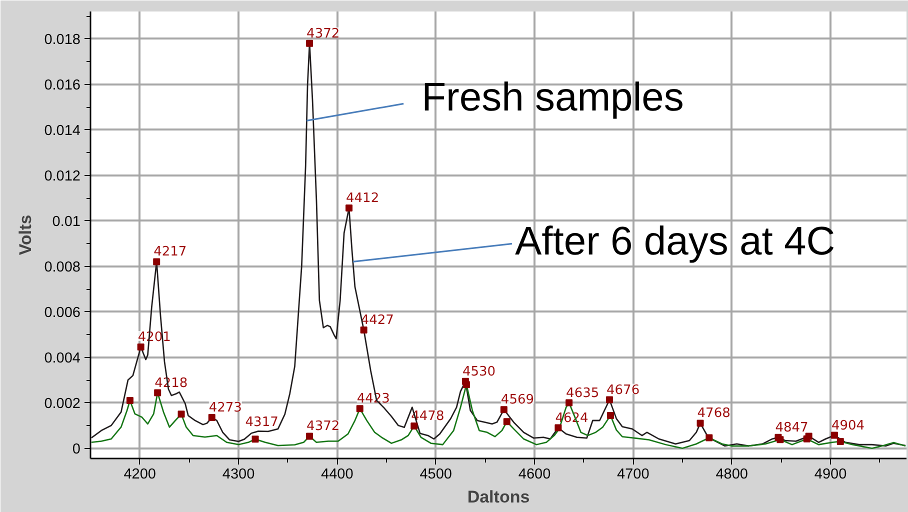  I want to click on y-tick-label: 0.008, so click(62, 267).